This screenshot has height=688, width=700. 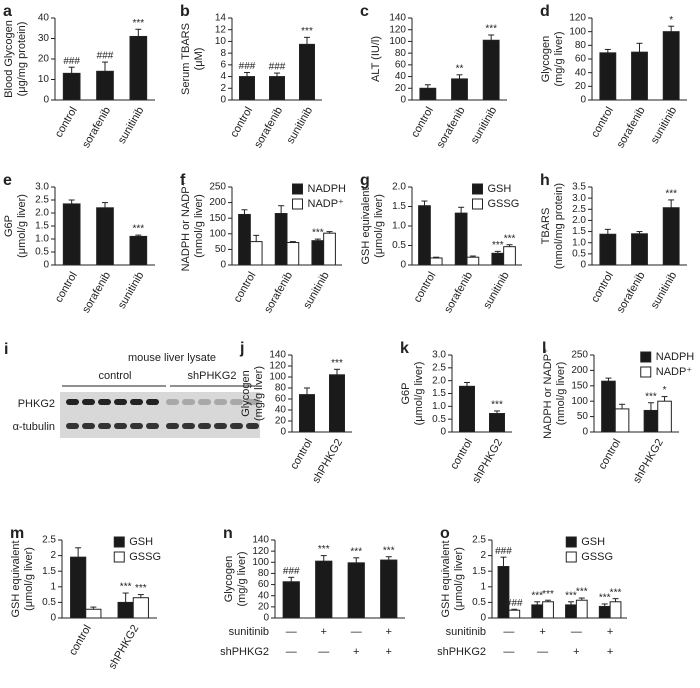 What do you see at coordinates (545, 180) in the screenshot?
I see `panel-label: h` at bounding box center [545, 180].